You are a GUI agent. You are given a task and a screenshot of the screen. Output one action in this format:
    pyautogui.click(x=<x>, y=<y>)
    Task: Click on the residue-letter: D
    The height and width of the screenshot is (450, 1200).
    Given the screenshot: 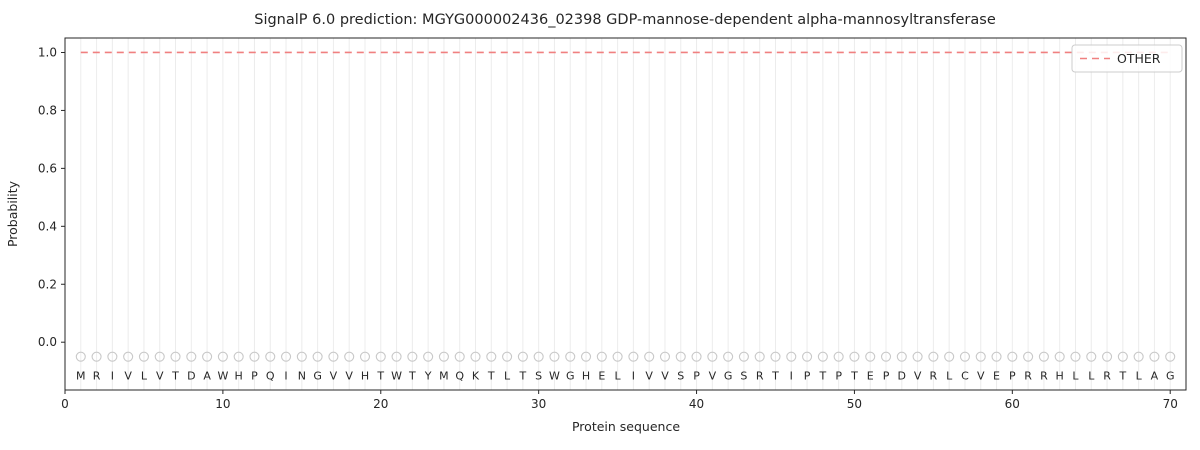 What is the action you would take?
    pyautogui.click(x=191, y=375)
    